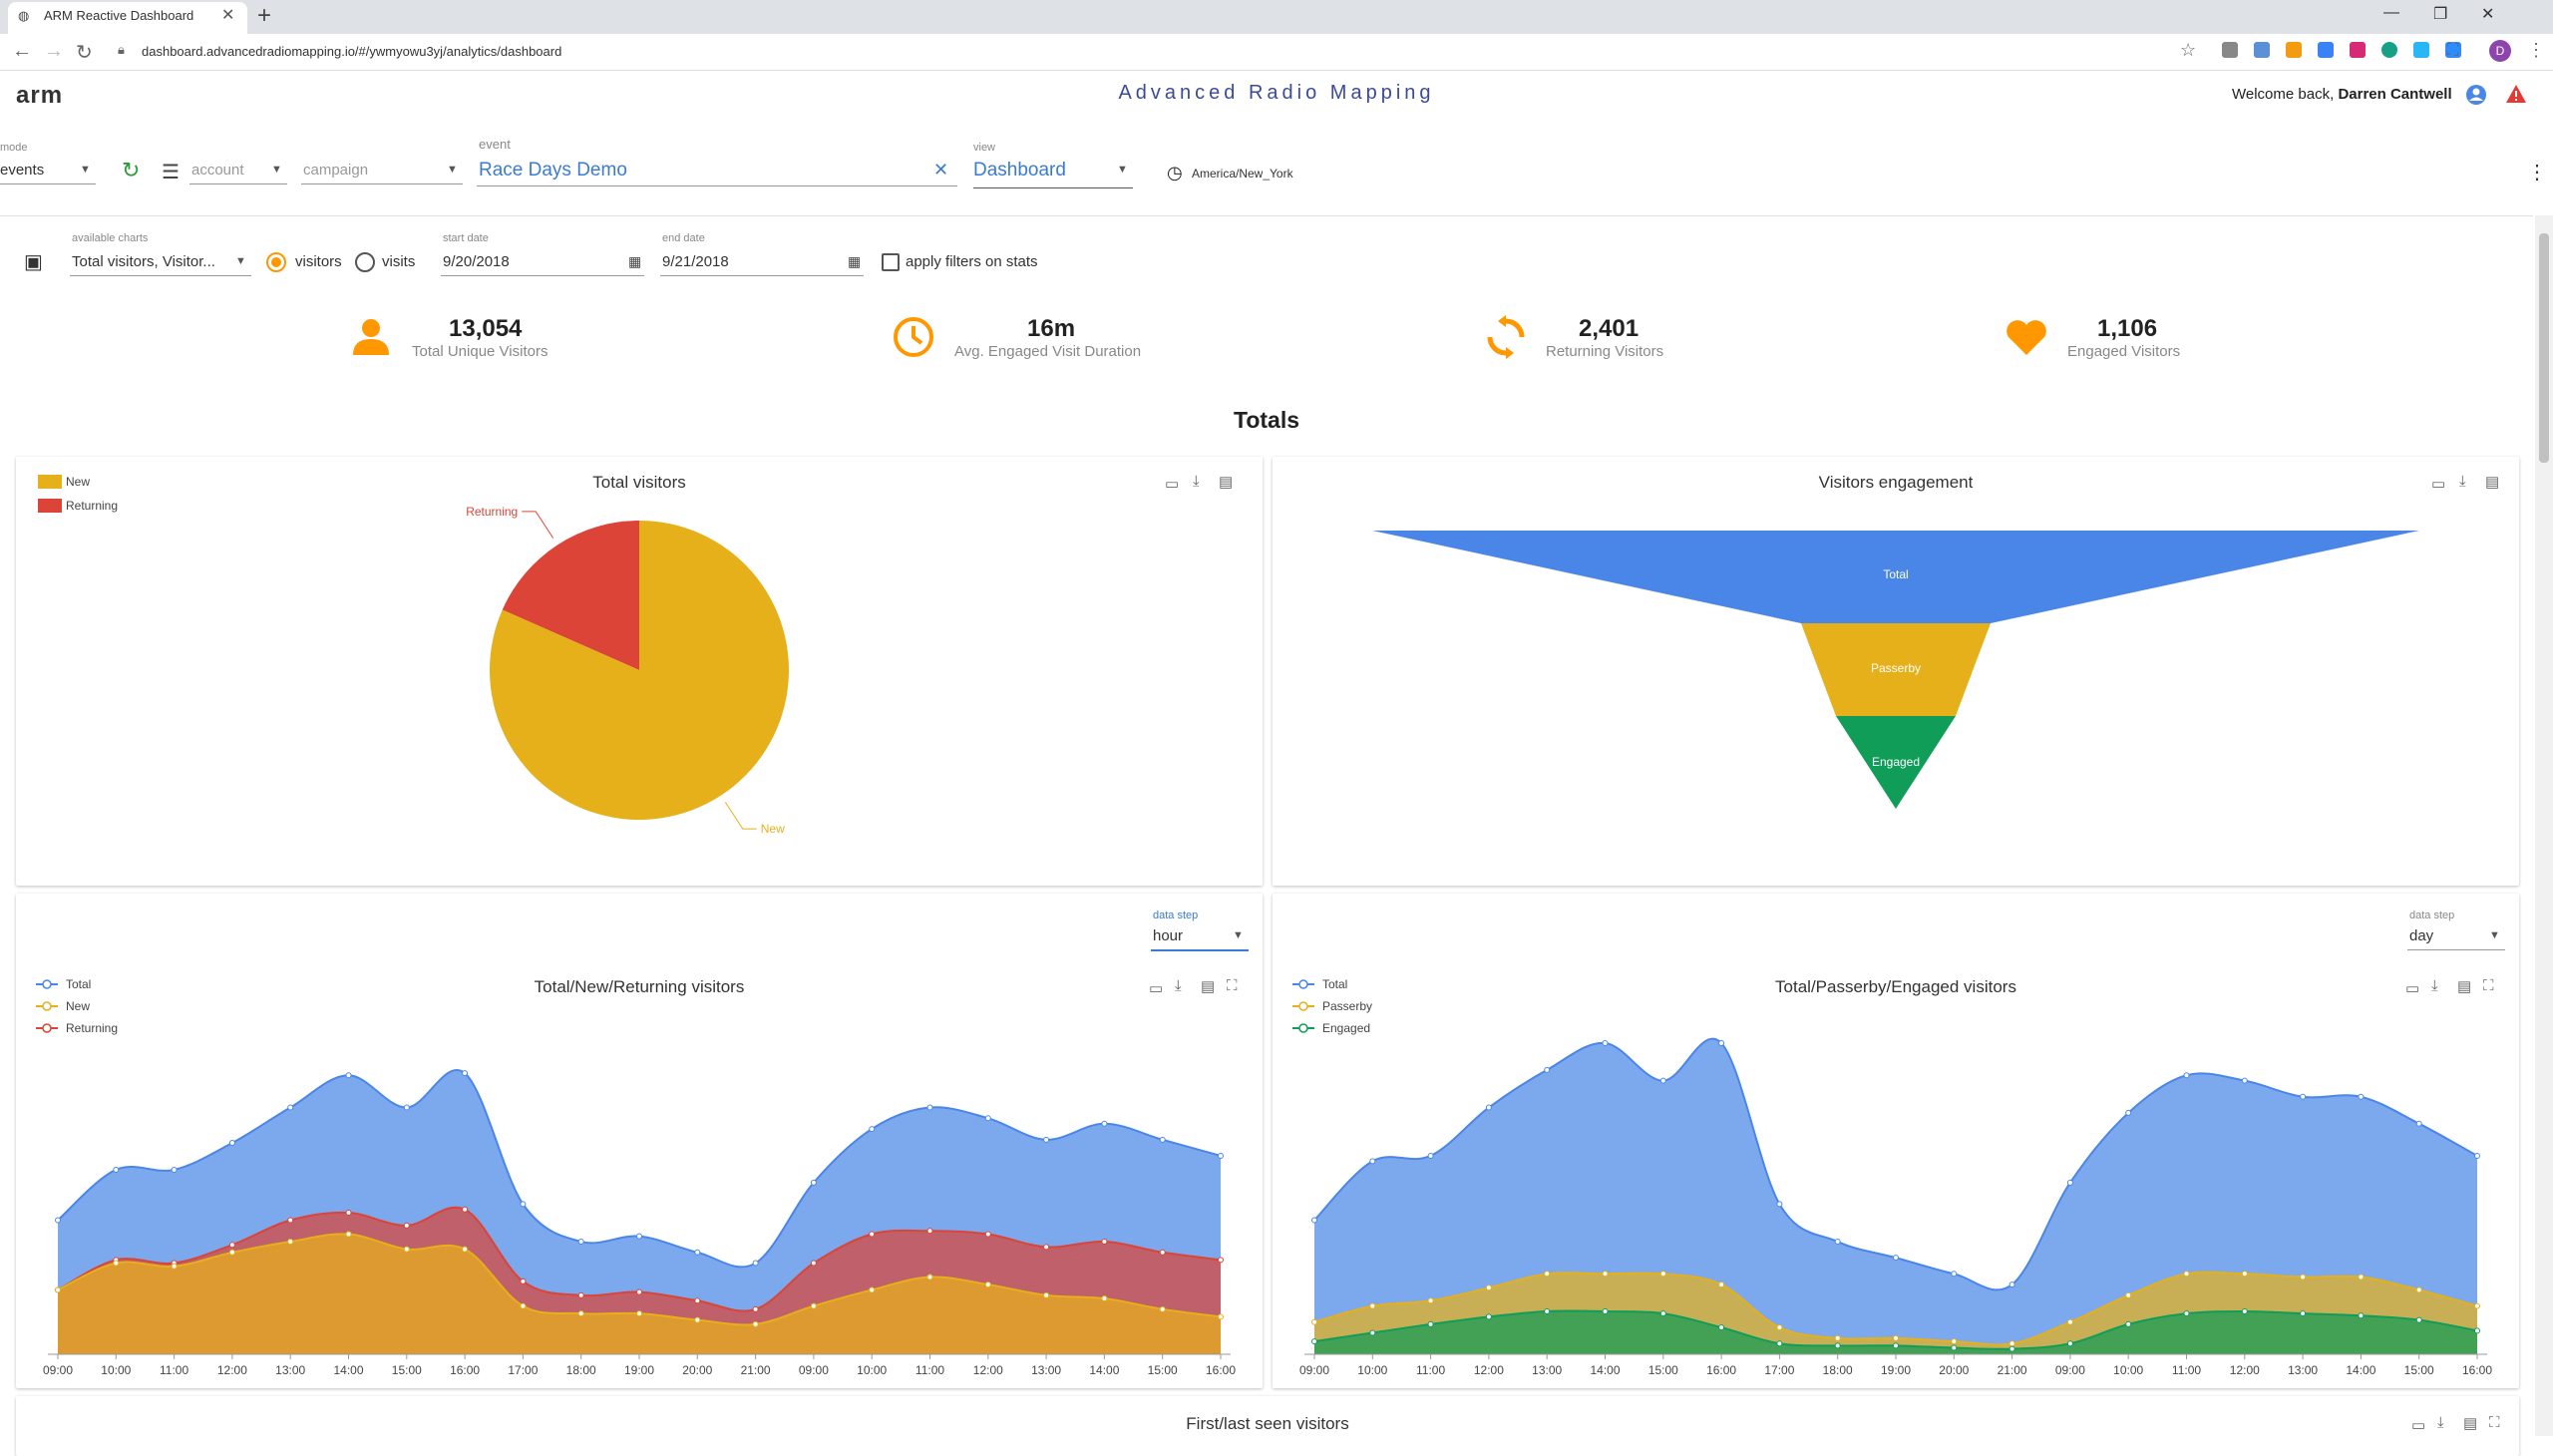 This screenshot has height=1456, width=2553. Describe the element at coordinates (77, 984) in the screenshot. I see `legend-item-total: Total` at that location.